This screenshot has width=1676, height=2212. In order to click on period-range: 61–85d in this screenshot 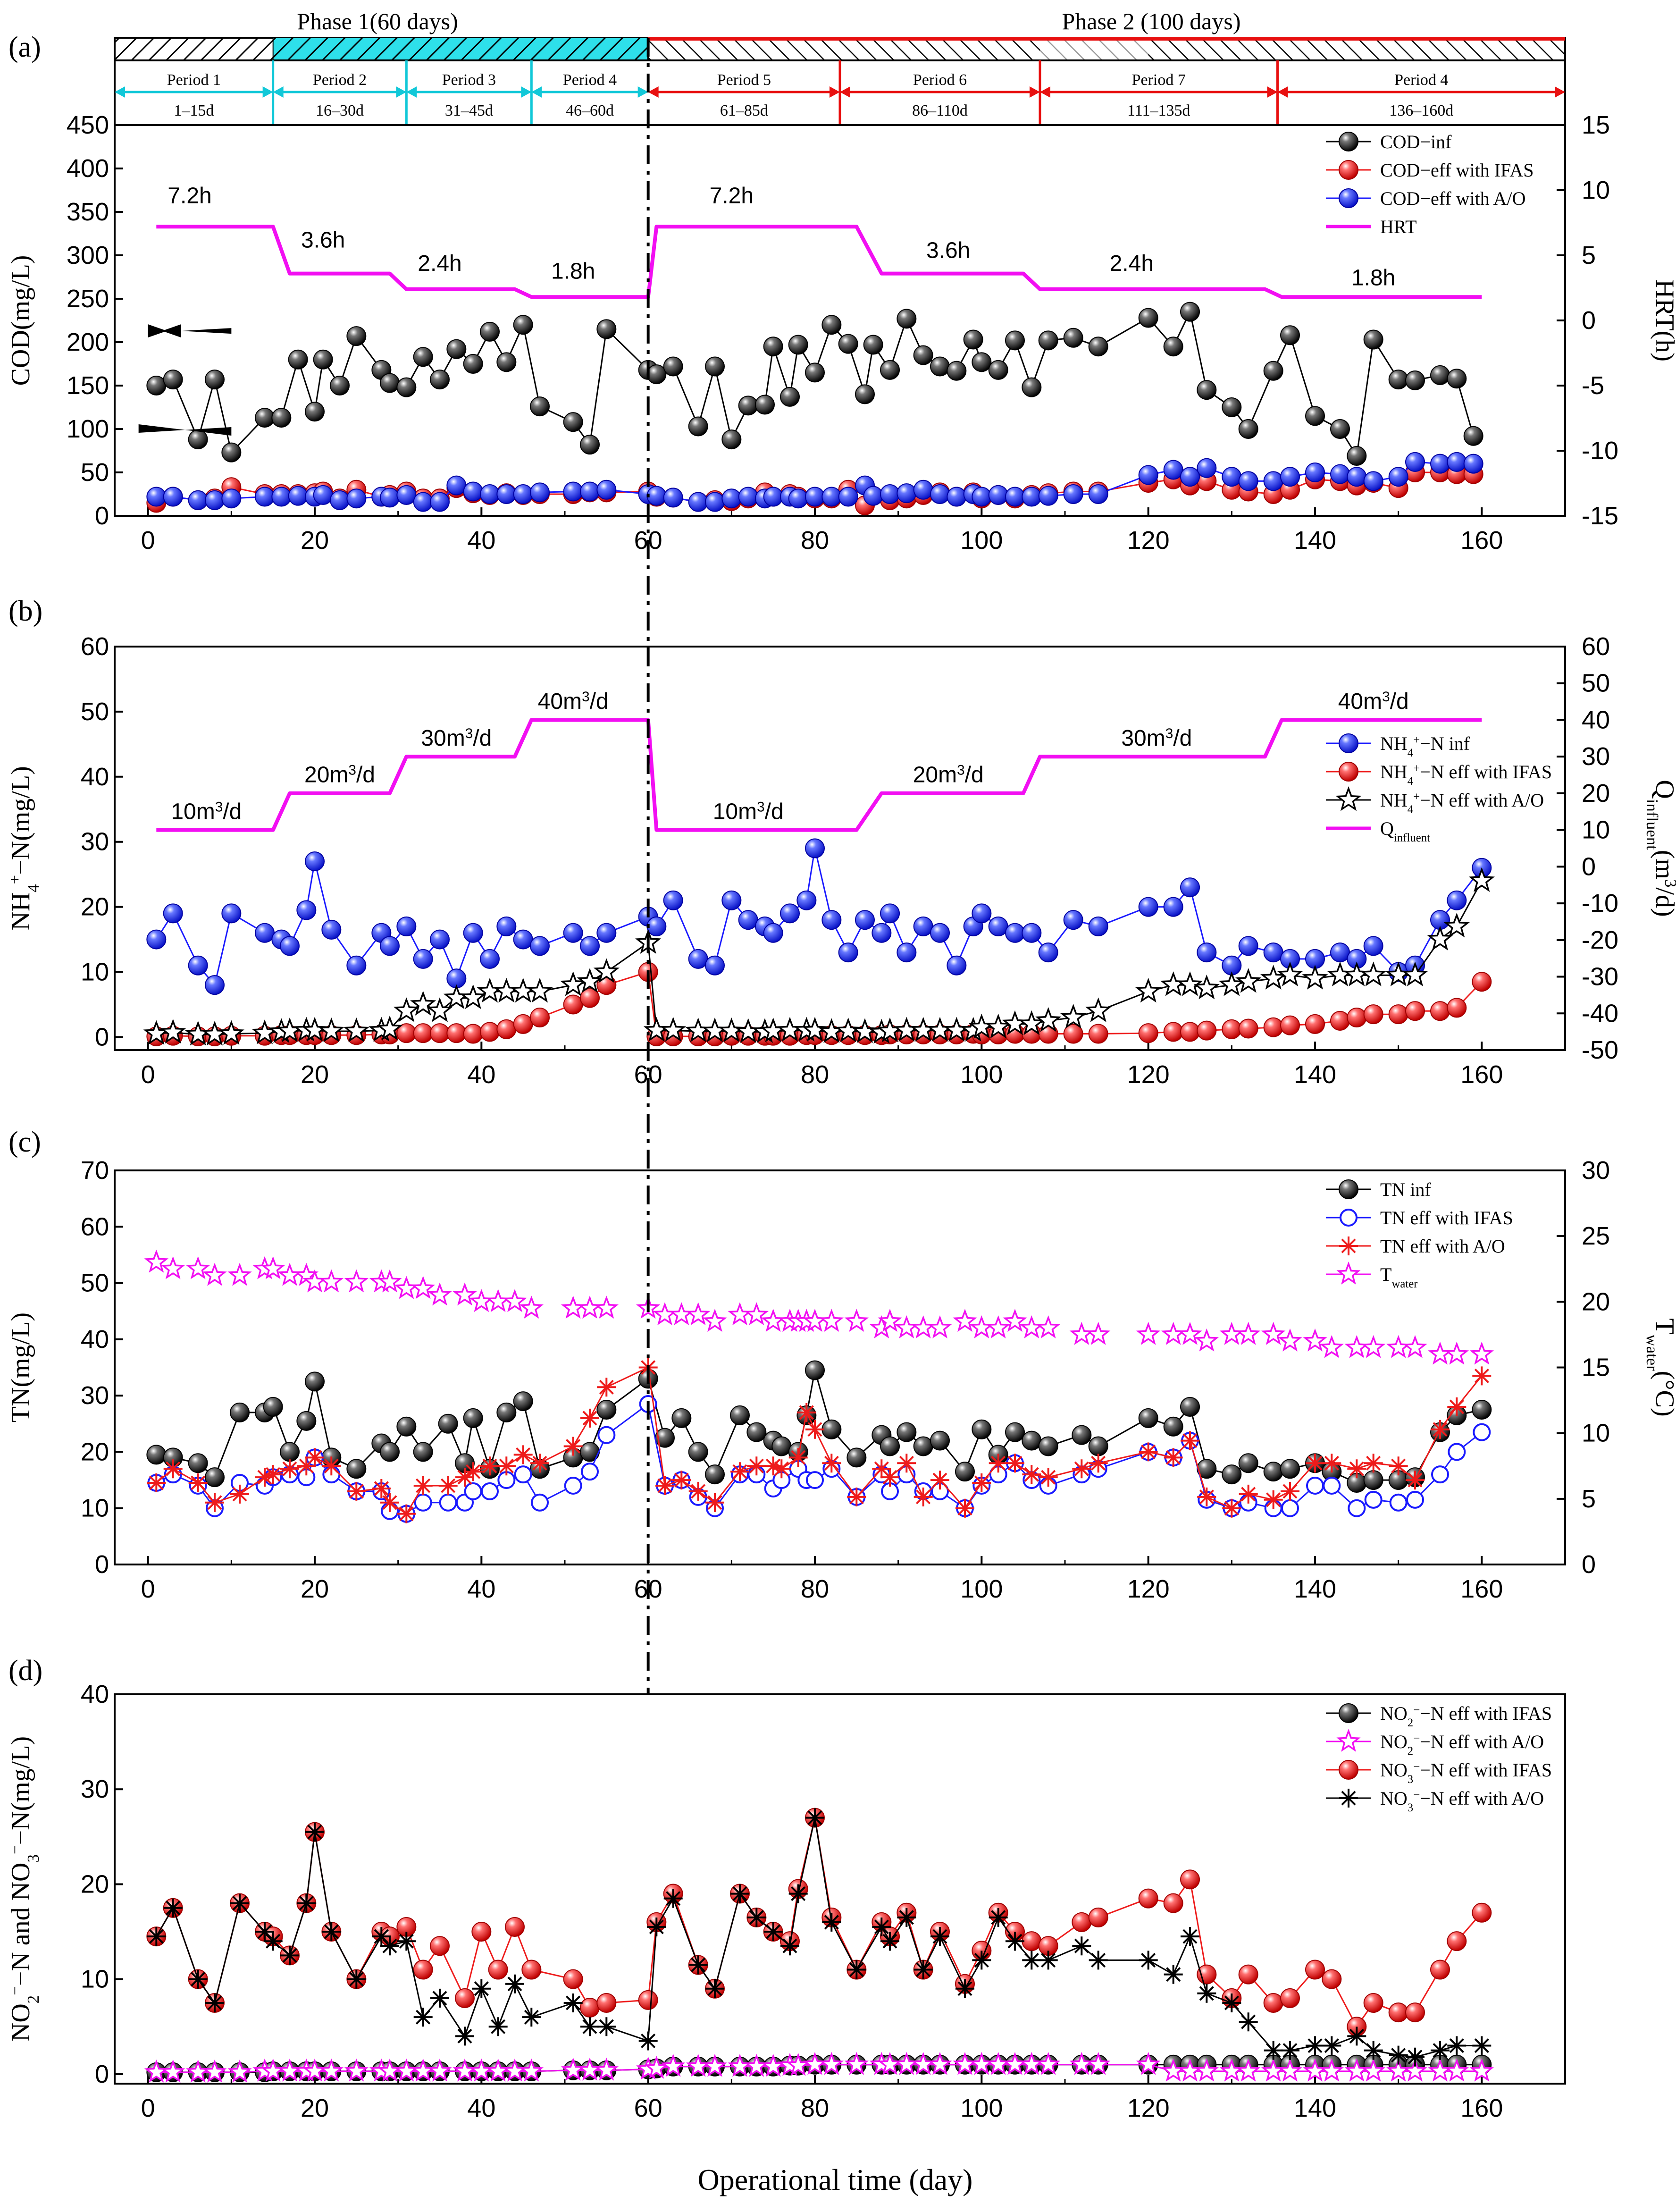, I will do `click(744, 110)`.